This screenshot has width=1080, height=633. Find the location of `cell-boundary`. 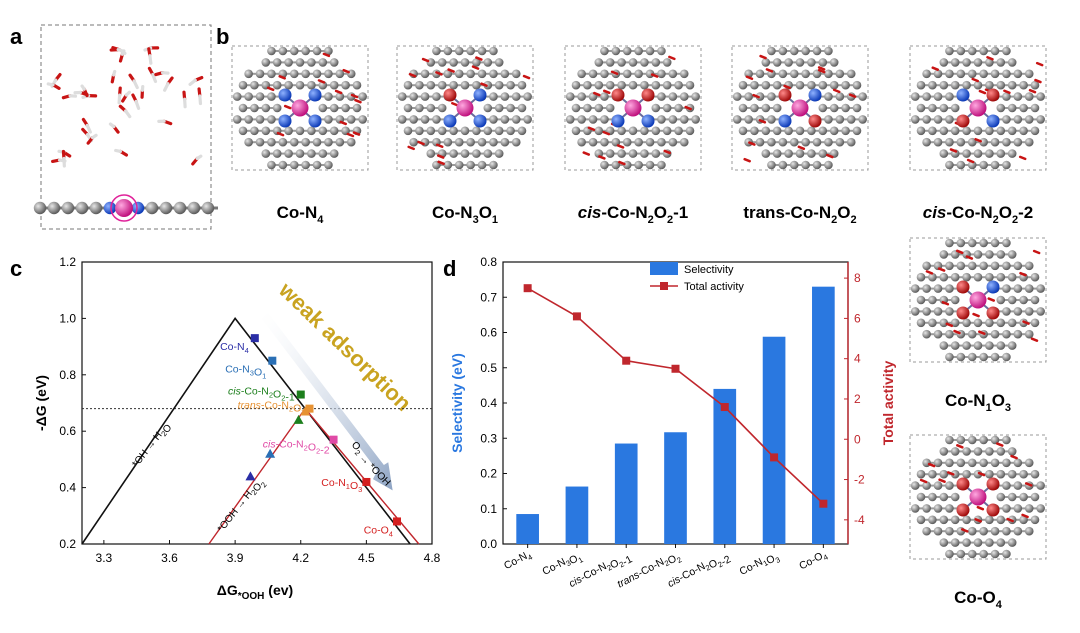

cell-boundary is located at coordinates (978, 497).